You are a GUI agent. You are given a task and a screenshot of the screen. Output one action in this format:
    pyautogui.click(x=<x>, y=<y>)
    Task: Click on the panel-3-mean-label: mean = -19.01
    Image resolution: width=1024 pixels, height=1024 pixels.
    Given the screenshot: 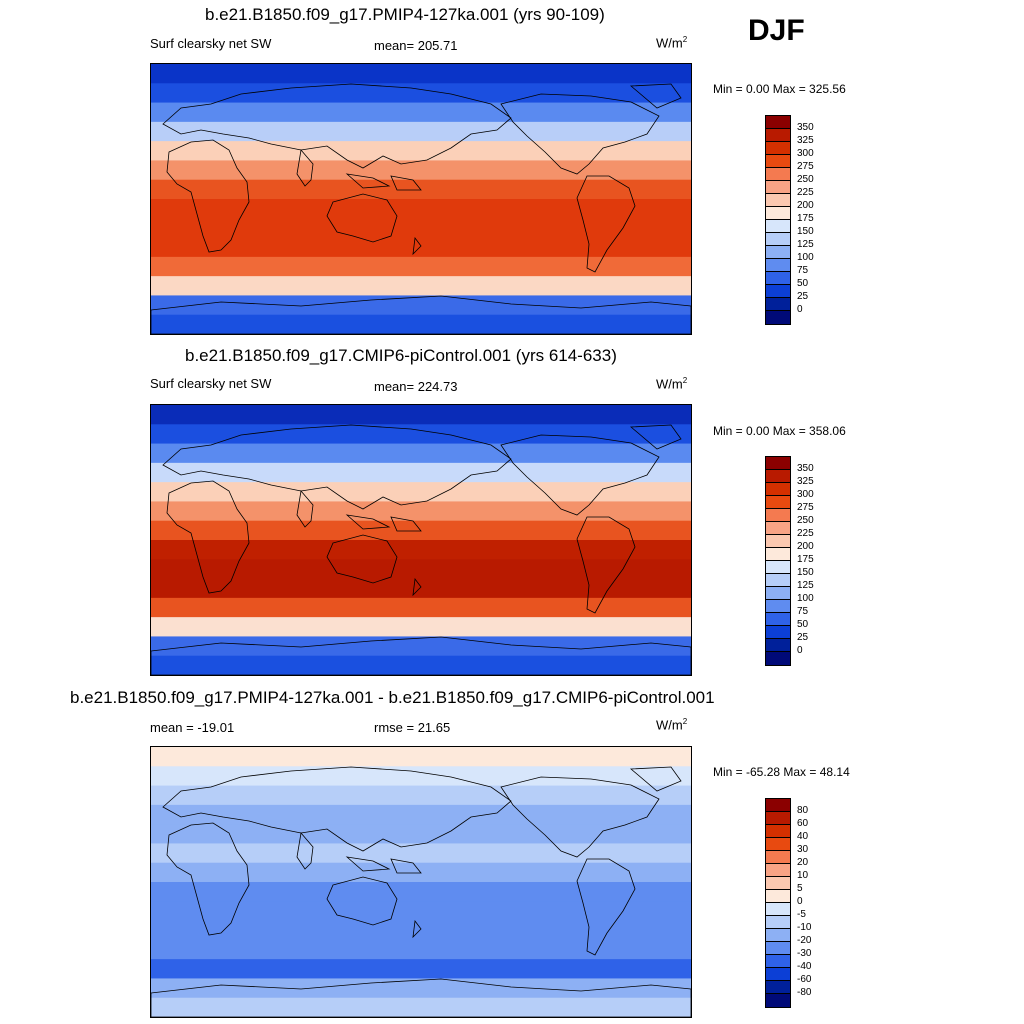 What is the action you would take?
    pyautogui.click(x=192, y=727)
    